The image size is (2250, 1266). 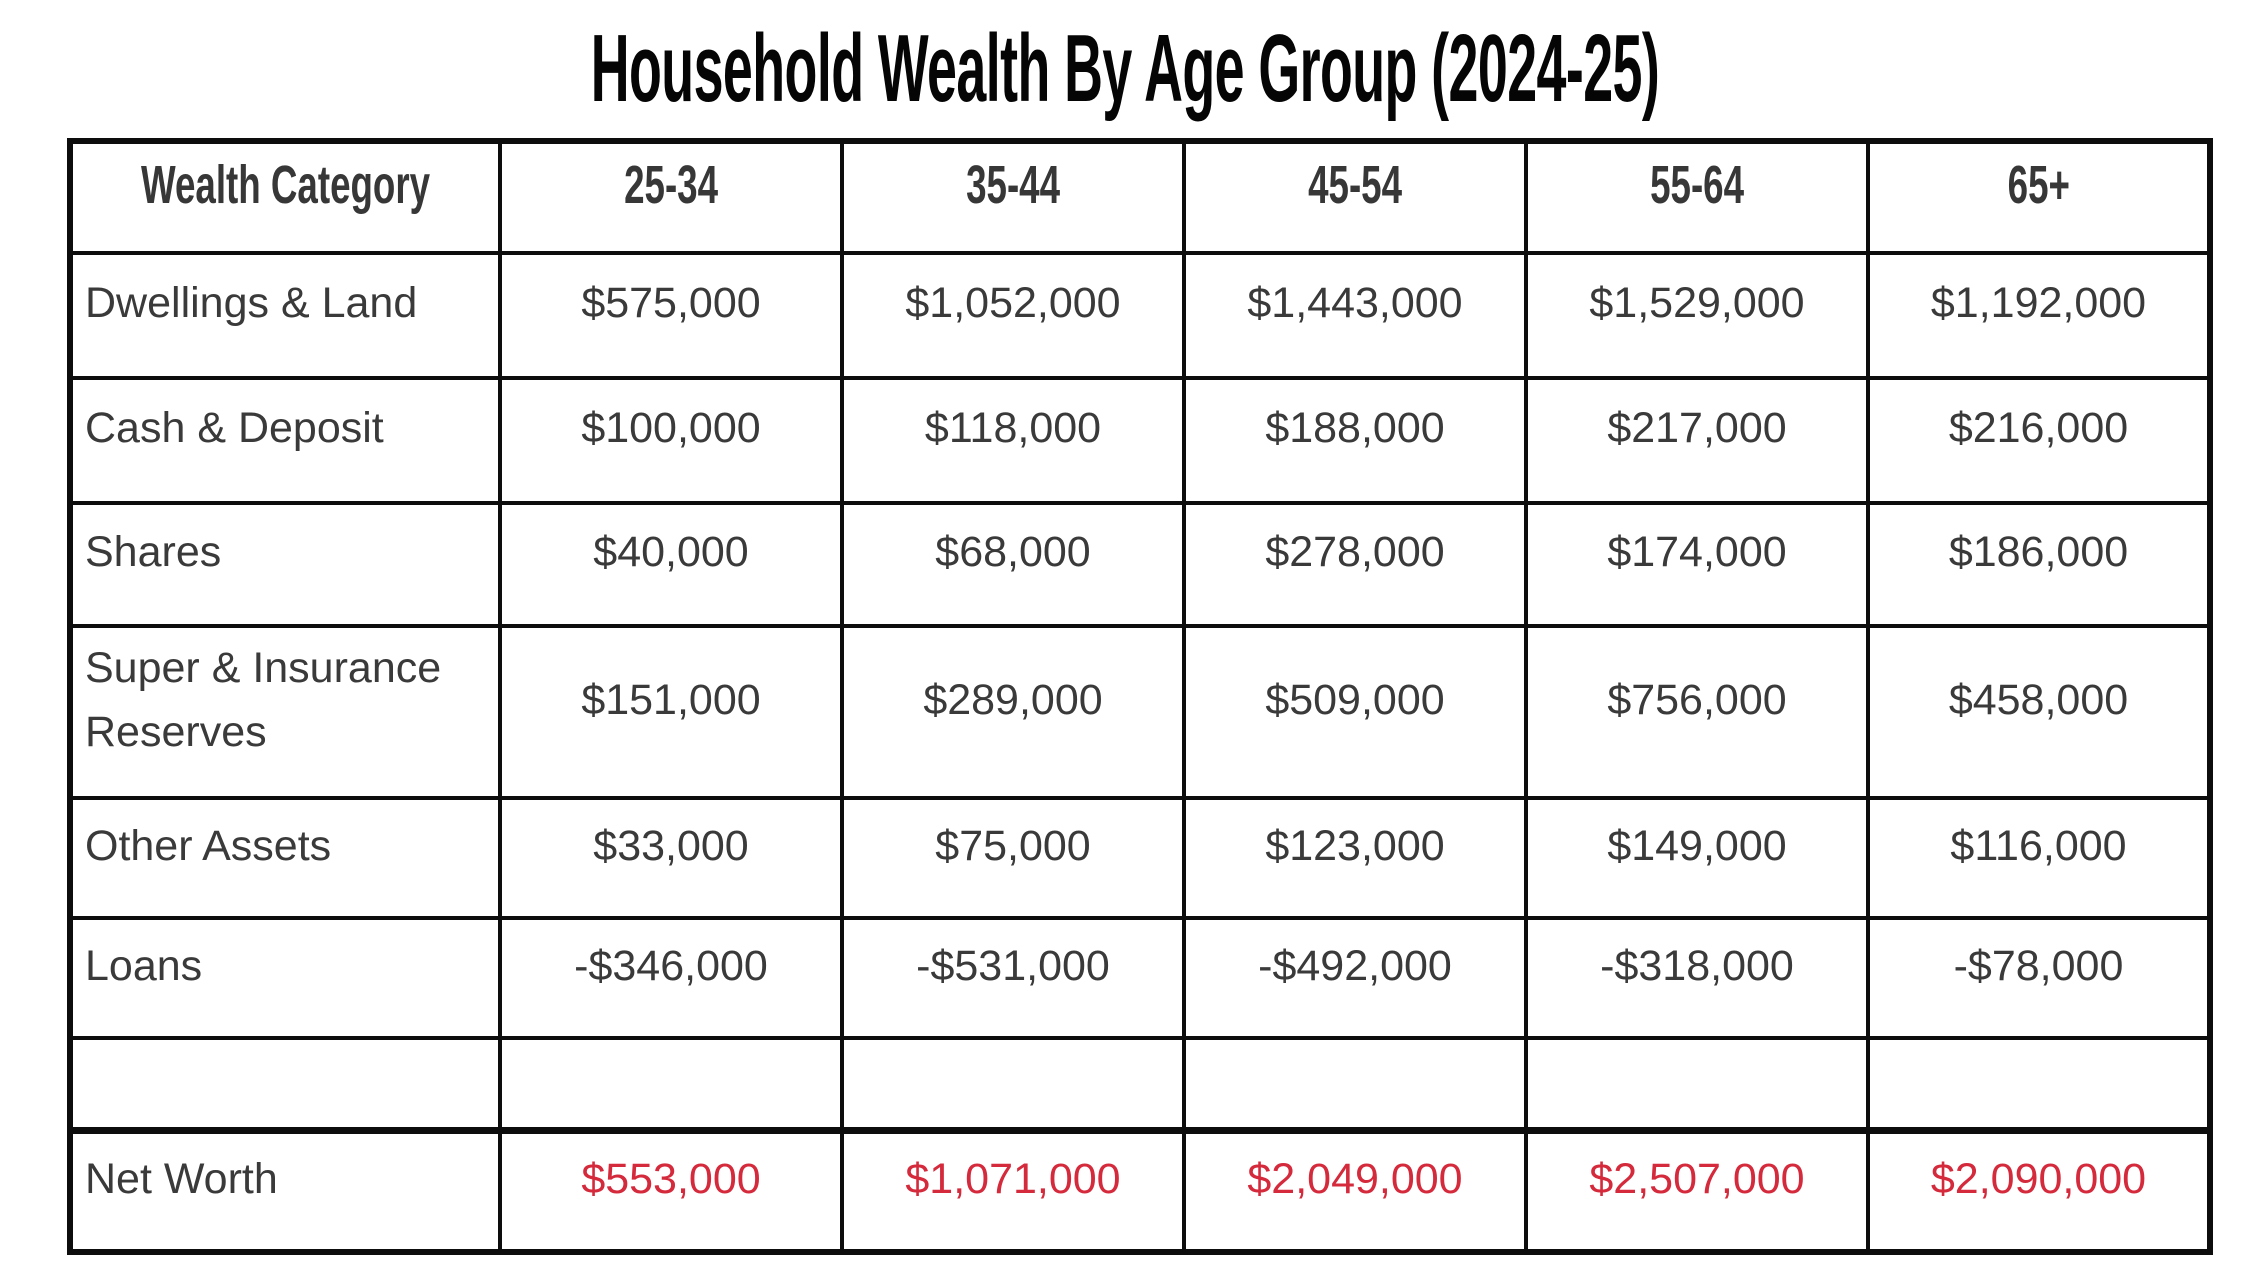 I want to click on value-cell: $123,000, so click(x=1355, y=858).